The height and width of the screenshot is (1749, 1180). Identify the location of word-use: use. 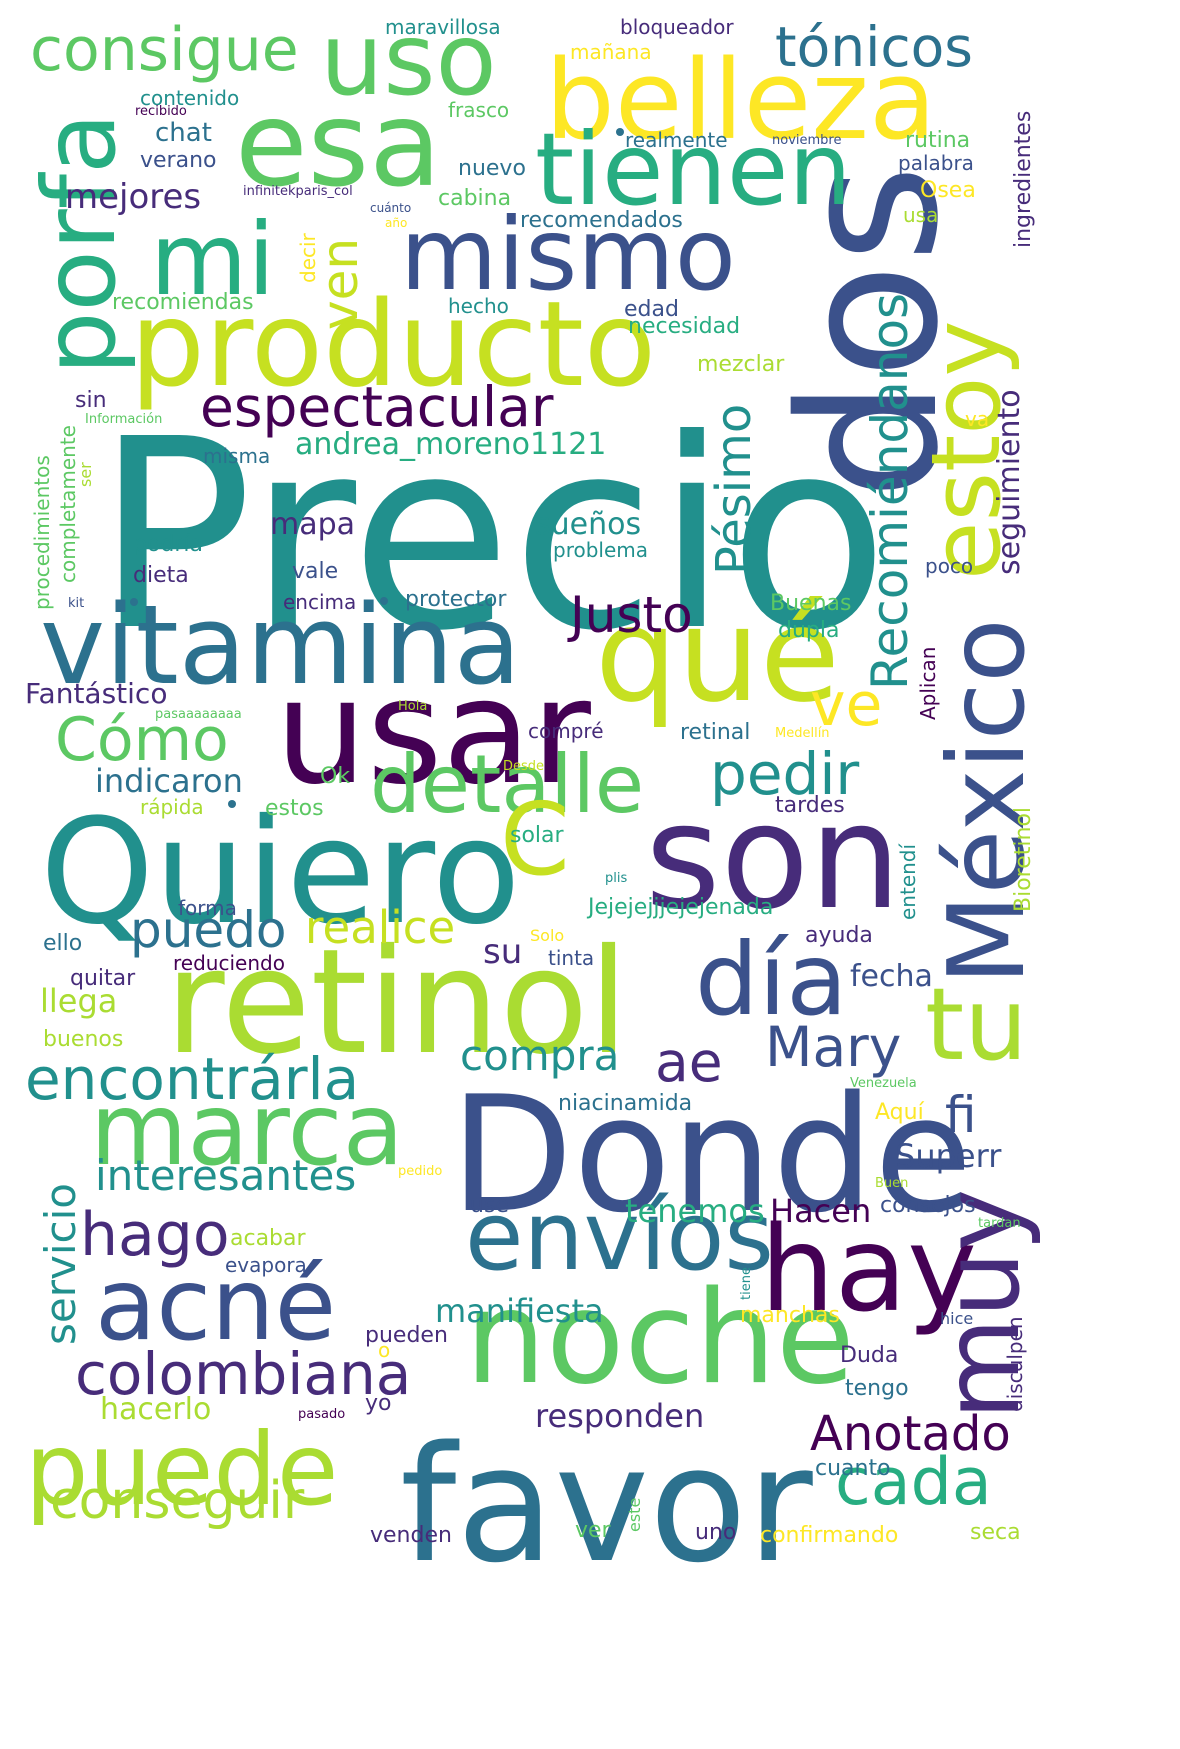
(489, 1205).